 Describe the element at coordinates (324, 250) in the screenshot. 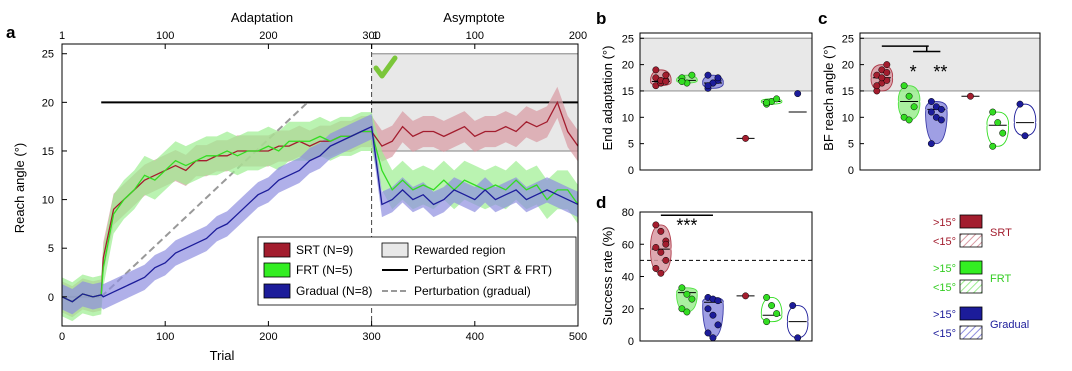

I see `legend-label-srt: SRT (N=9)` at that location.